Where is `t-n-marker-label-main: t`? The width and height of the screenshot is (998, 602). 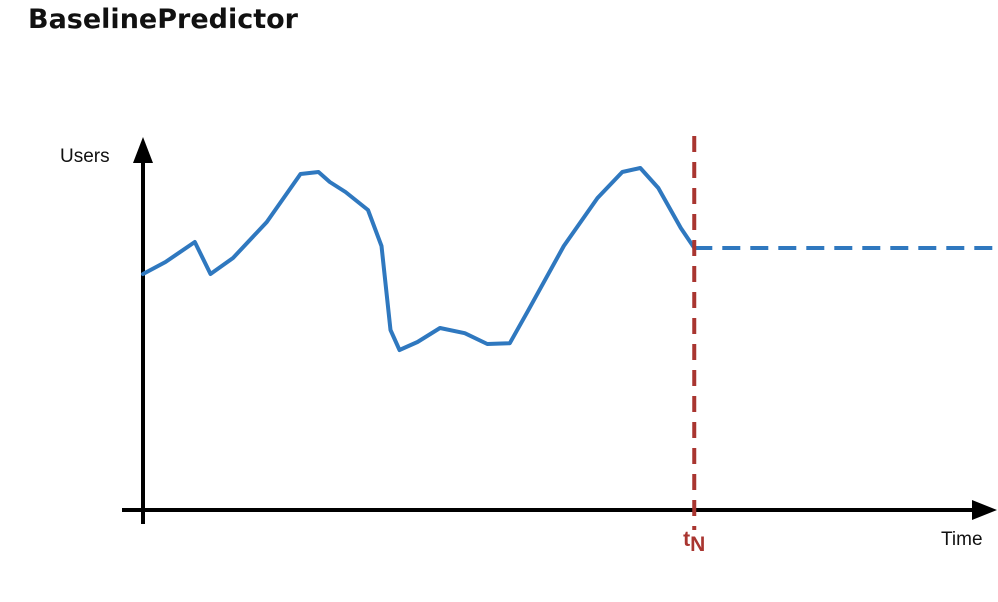
t-n-marker-label-main: t is located at coordinates (686, 539).